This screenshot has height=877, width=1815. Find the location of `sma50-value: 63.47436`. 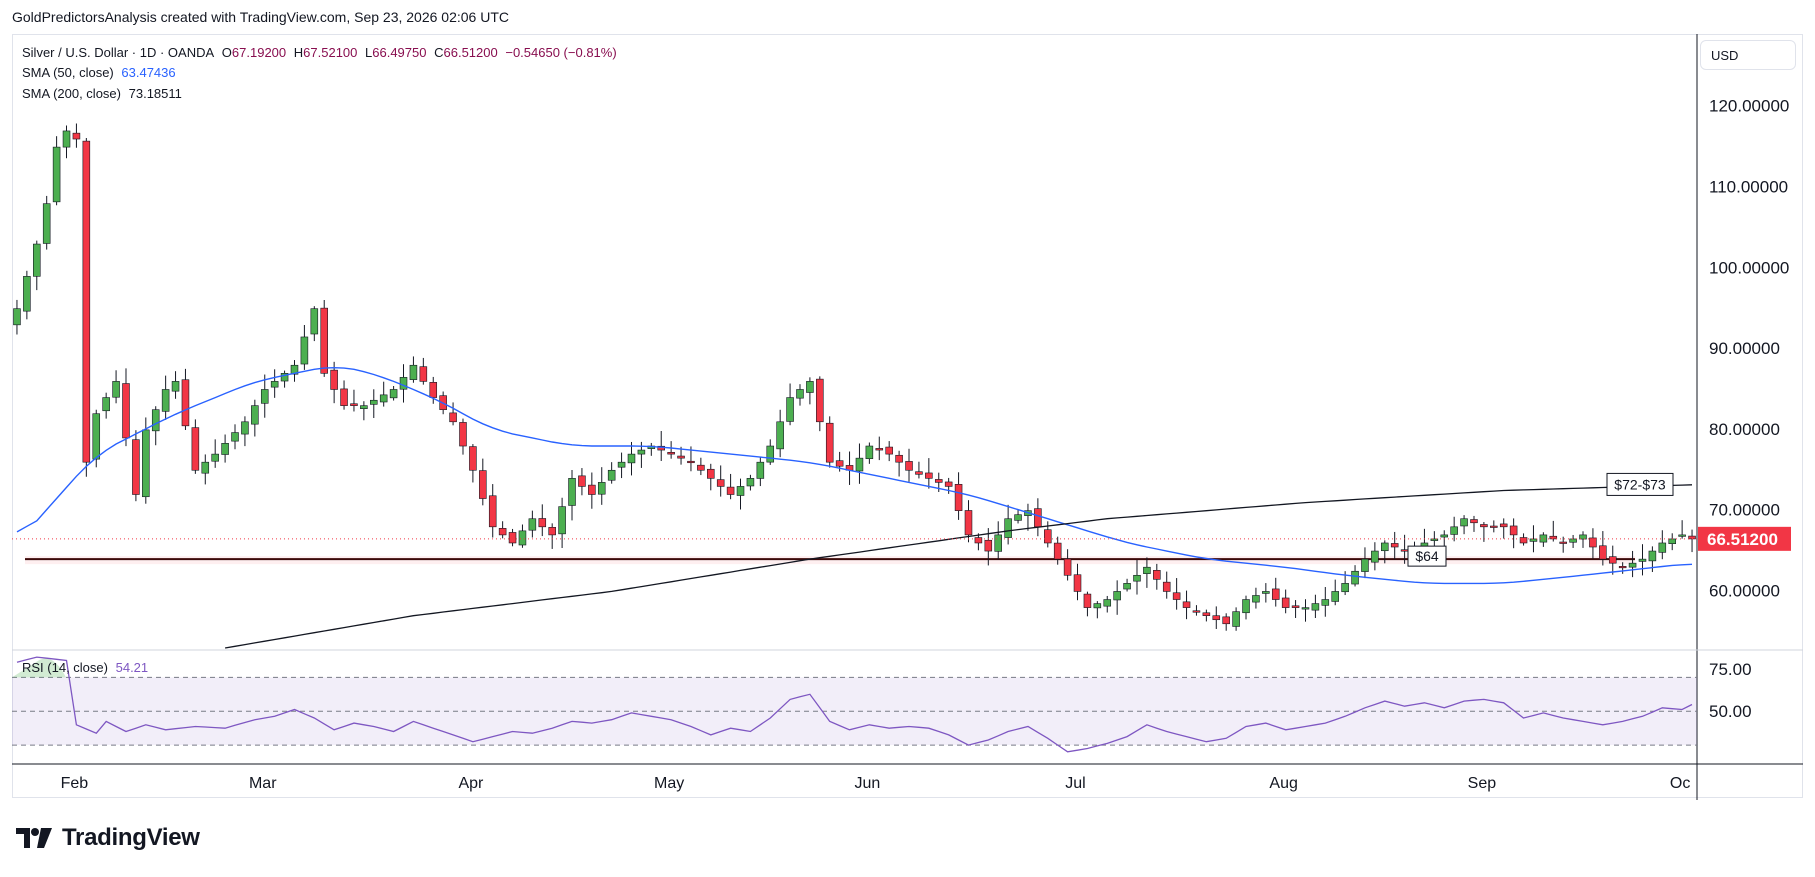

sma50-value: 63.47436 is located at coordinates (148, 72).